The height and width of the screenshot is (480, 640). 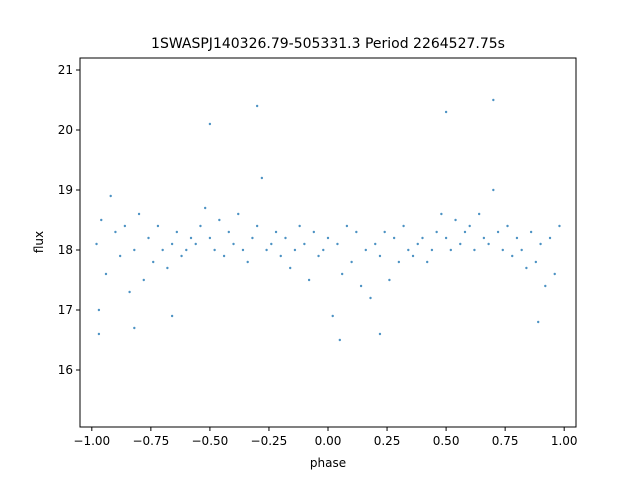 I want to click on x-axis-ticks: −1.00 −0.75 −0.50 −0.25 0.00 0.25 0.50 0.75 1.00, so click(x=325, y=437).